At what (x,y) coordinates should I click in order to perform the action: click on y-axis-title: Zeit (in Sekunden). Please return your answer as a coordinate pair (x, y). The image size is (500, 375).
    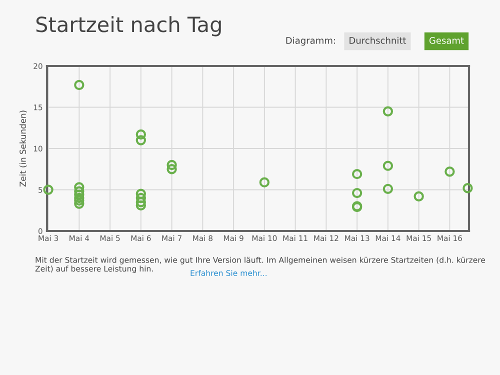
    Looking at the image, I should click on (23, 148).